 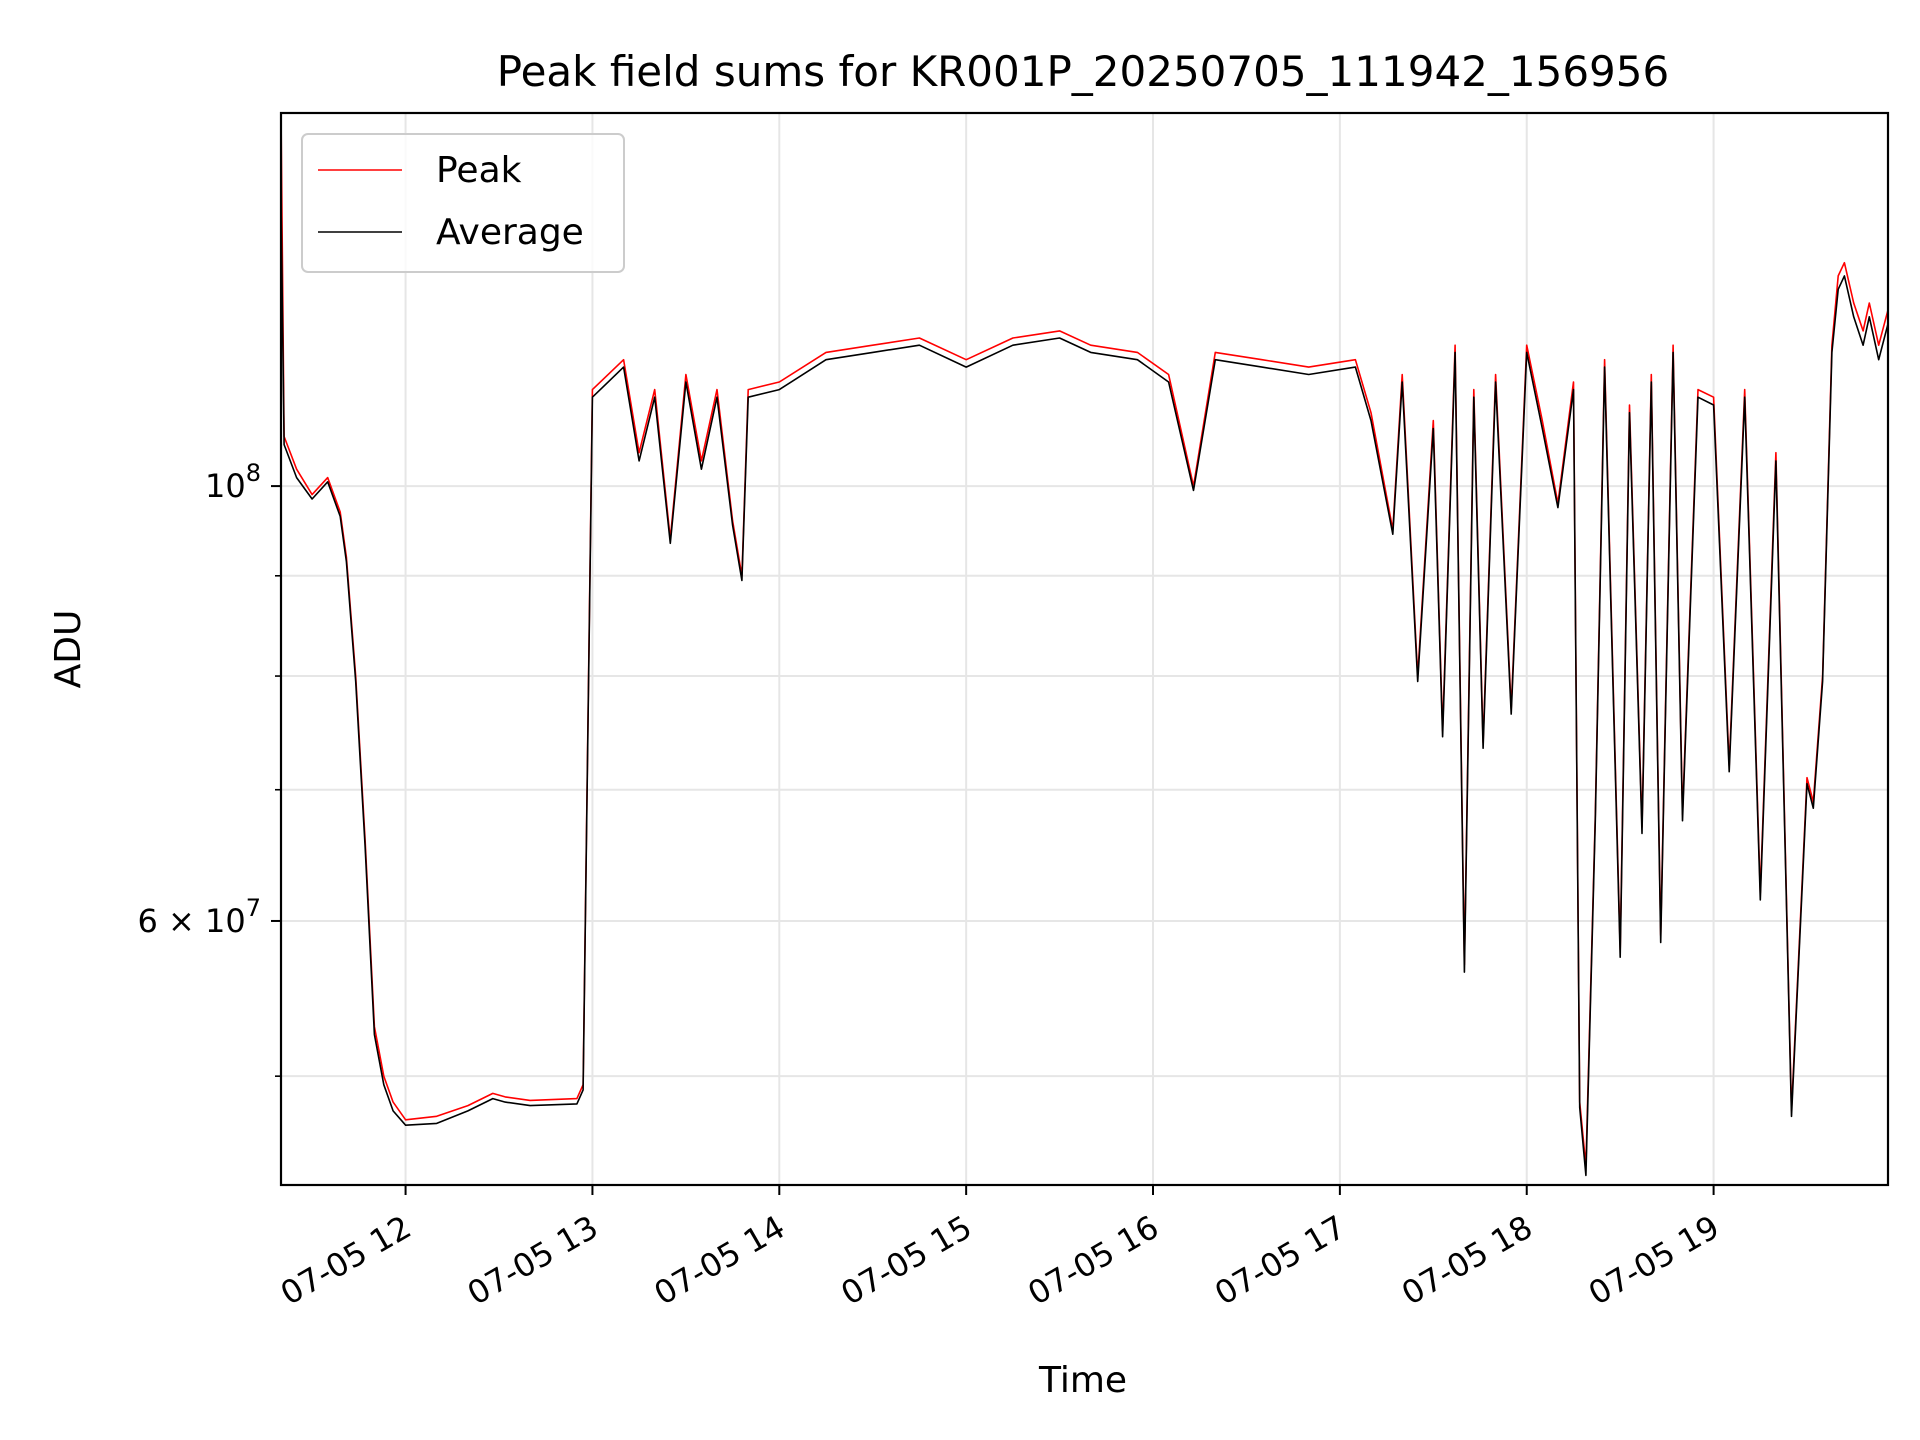 I want to click on x-tick-label: 07-05 18, so click(x=1467, y=1260).